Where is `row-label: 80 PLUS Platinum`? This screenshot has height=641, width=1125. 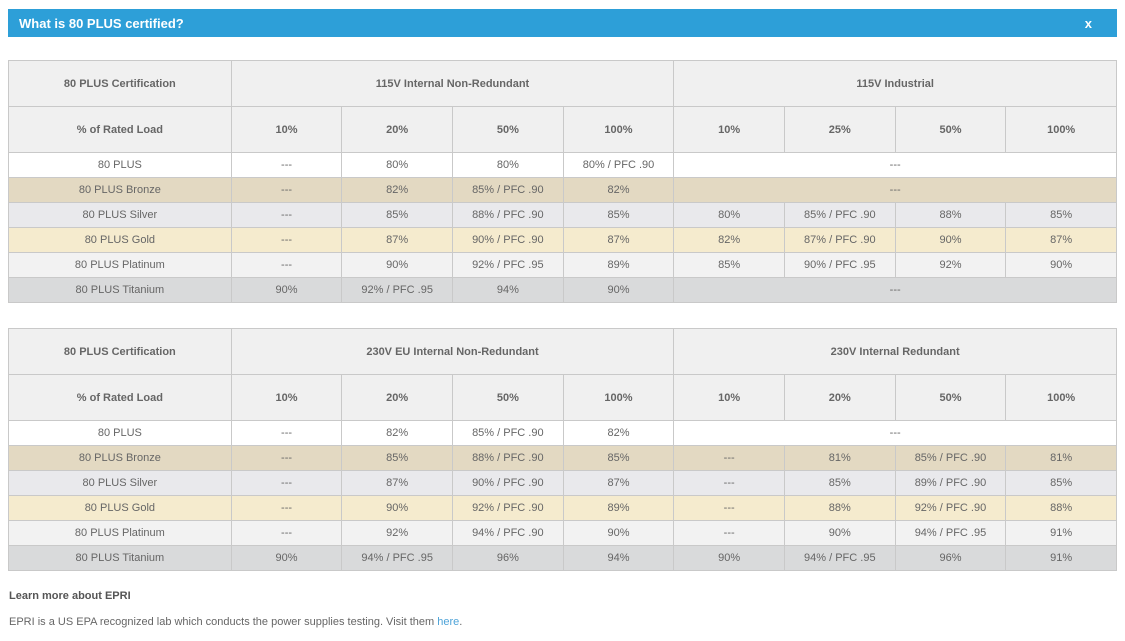
row-label: 80 PLUS Platinum is located at coordinates (120, 533).